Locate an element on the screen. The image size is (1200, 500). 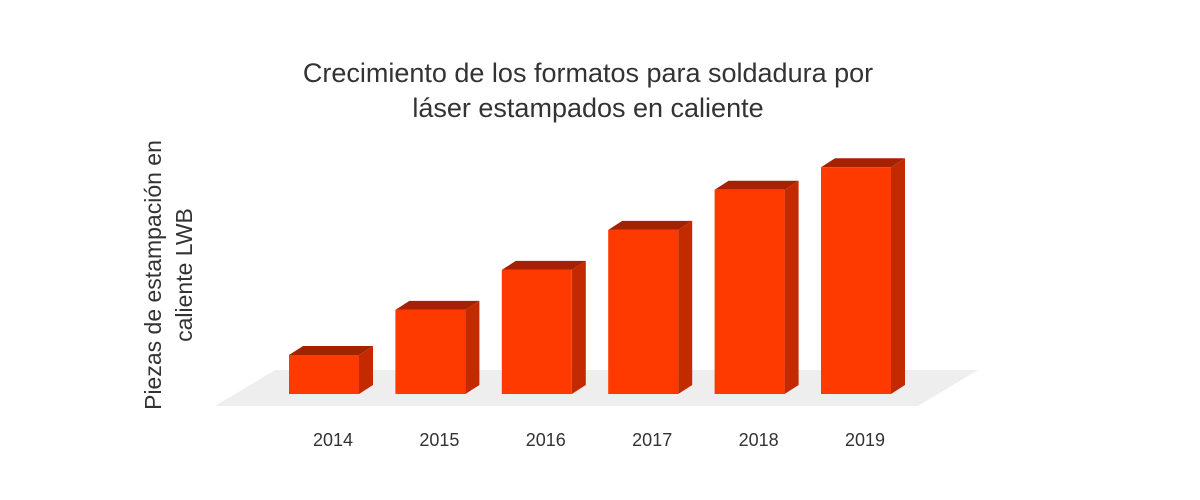
bar-2015 is located at coordinates (437, 347).